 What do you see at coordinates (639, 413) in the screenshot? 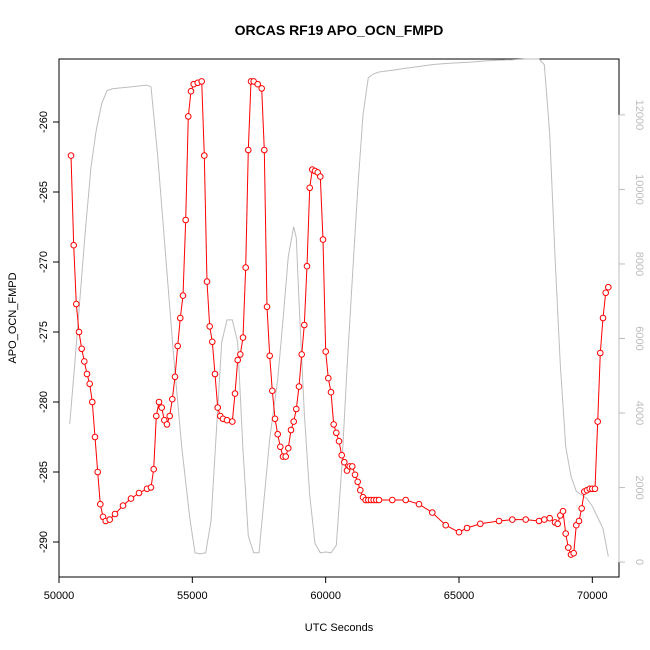
I see `y2-tick-label: 4000` at bounding box center [639, 413].